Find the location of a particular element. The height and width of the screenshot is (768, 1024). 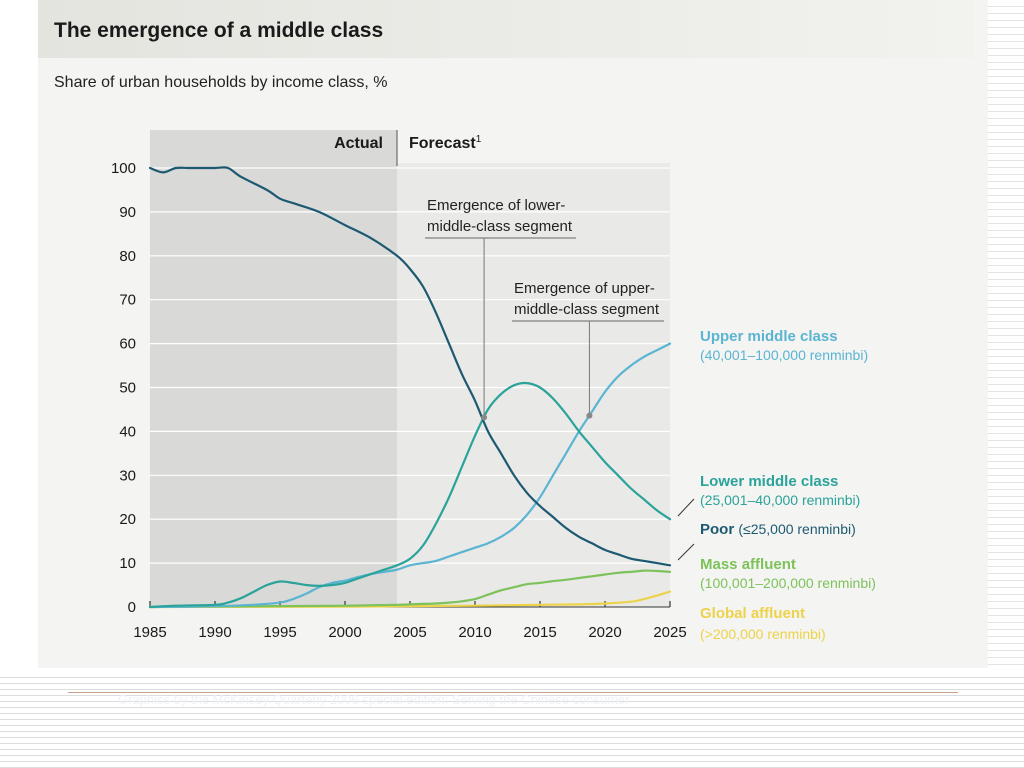

annotation-lower-middle-marker is located at coordinates (484, 417).